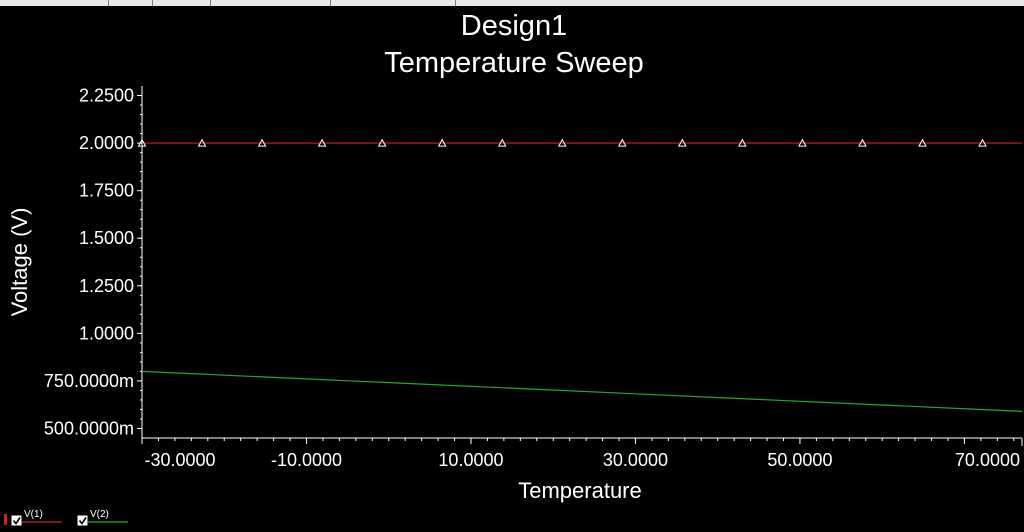  What do you see at coordinates (514, 63) in the screenshot?
I see `chart-subtitle: Temperature Sweep` at bounding box center [514, 63].